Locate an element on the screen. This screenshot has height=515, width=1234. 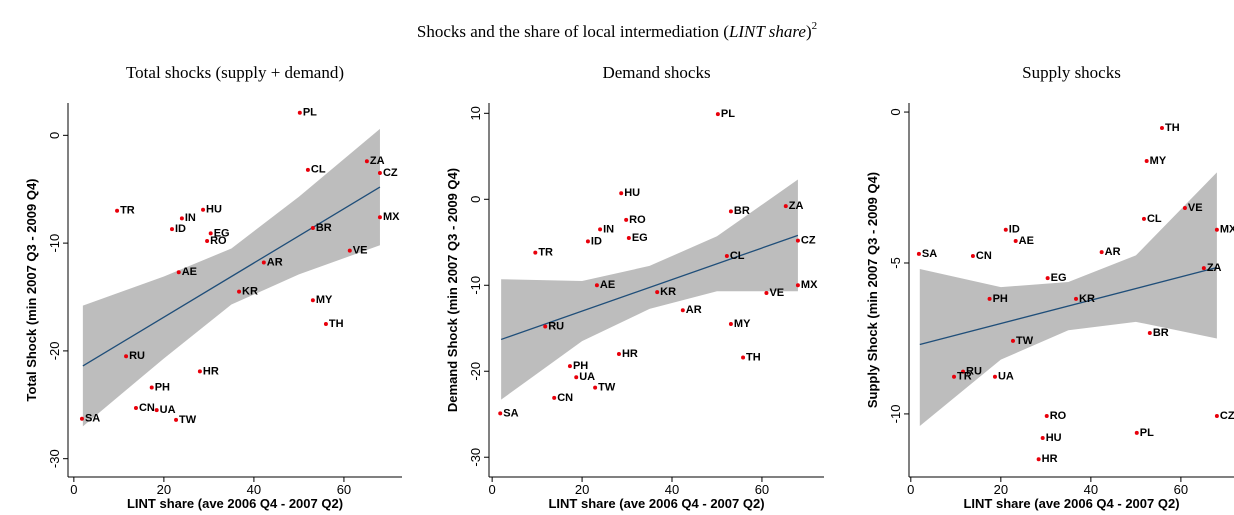
point-label: PL is located at coordinates (310, 113).